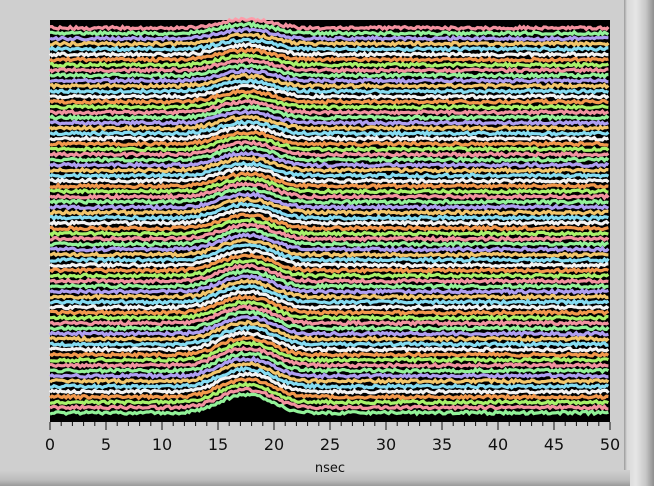 The width and height of the screenshot is (654, 486). What do you see at coordinates (106, 444) in the screenshot?
I see `x-axis-tick-label: 5` at bounding box center [106, 444].